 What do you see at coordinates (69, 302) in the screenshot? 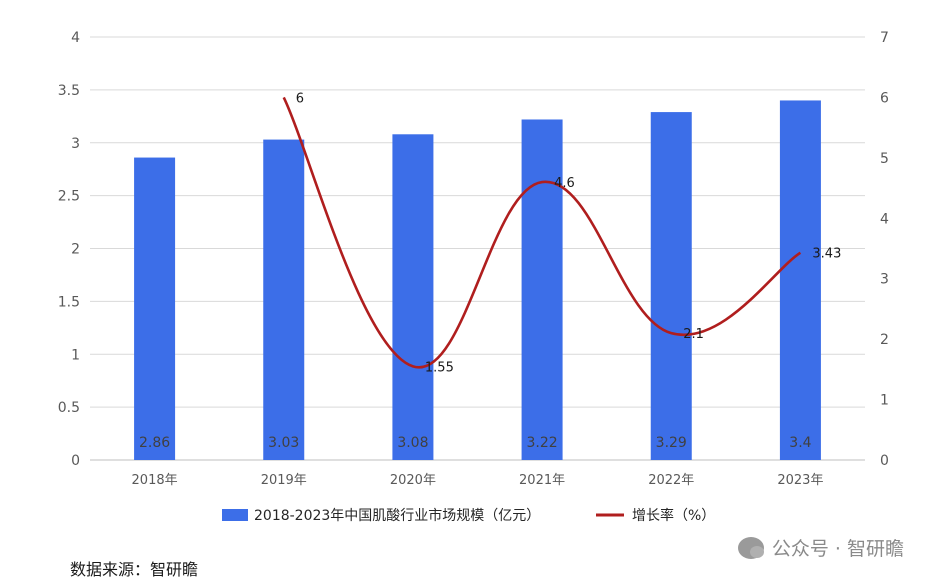
I see `y-left-tick-label: 1.5` at bounding box center [69, 302].